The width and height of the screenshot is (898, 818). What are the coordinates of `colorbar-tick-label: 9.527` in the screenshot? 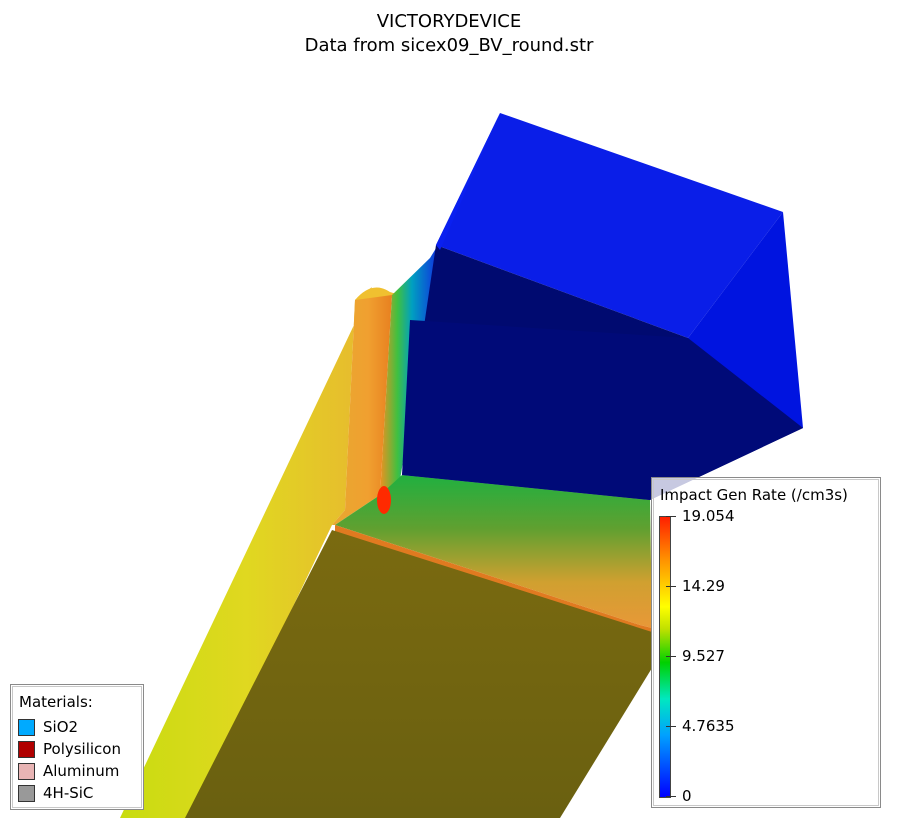 It's located at (703, 656).